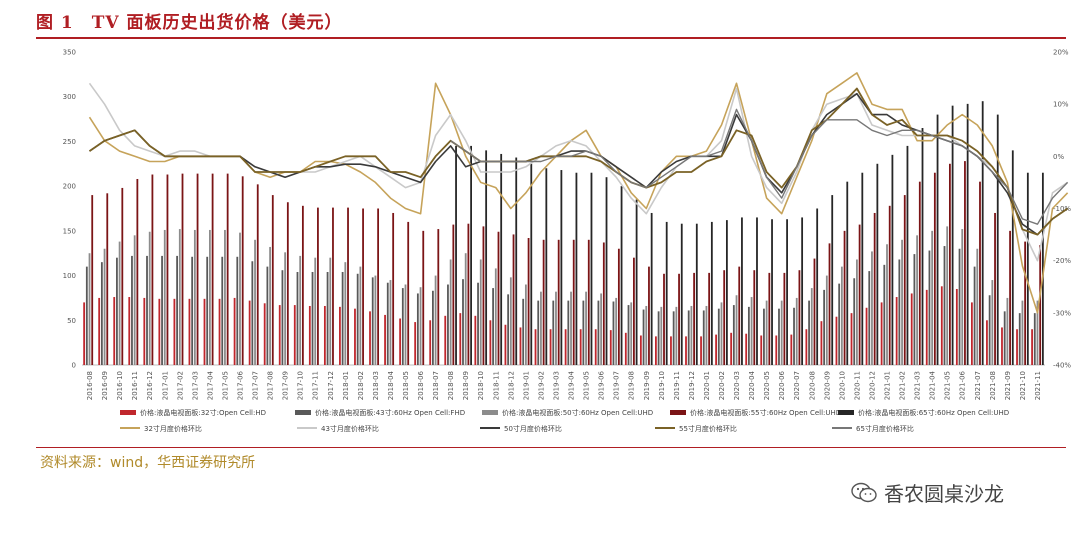 The image size is (1080, 539). I want to click on x-tick-label: 2020-02, so click(722, 385).